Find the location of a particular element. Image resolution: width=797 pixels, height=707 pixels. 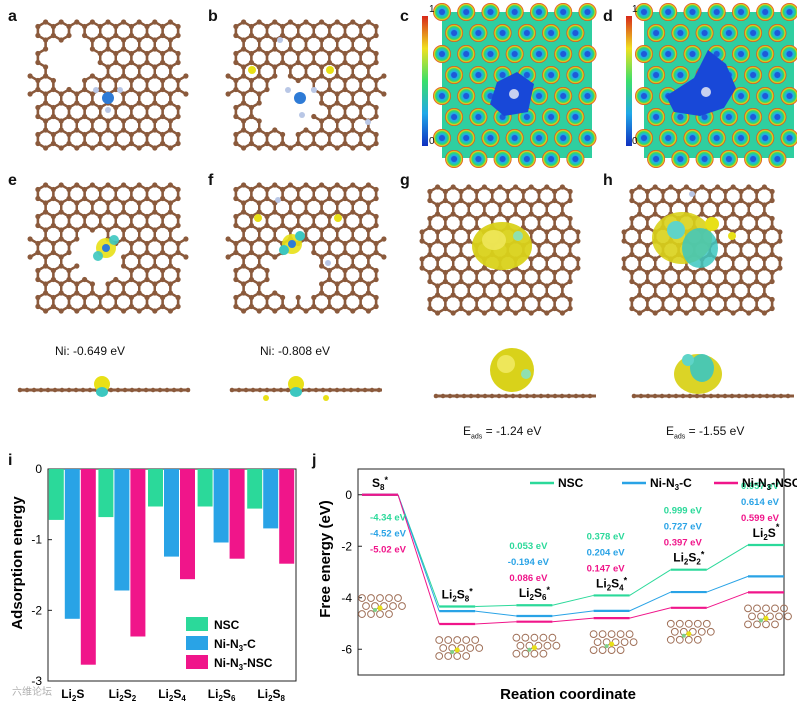

energy-connector-Ni-N3-C is located at coordinates (573, 613).